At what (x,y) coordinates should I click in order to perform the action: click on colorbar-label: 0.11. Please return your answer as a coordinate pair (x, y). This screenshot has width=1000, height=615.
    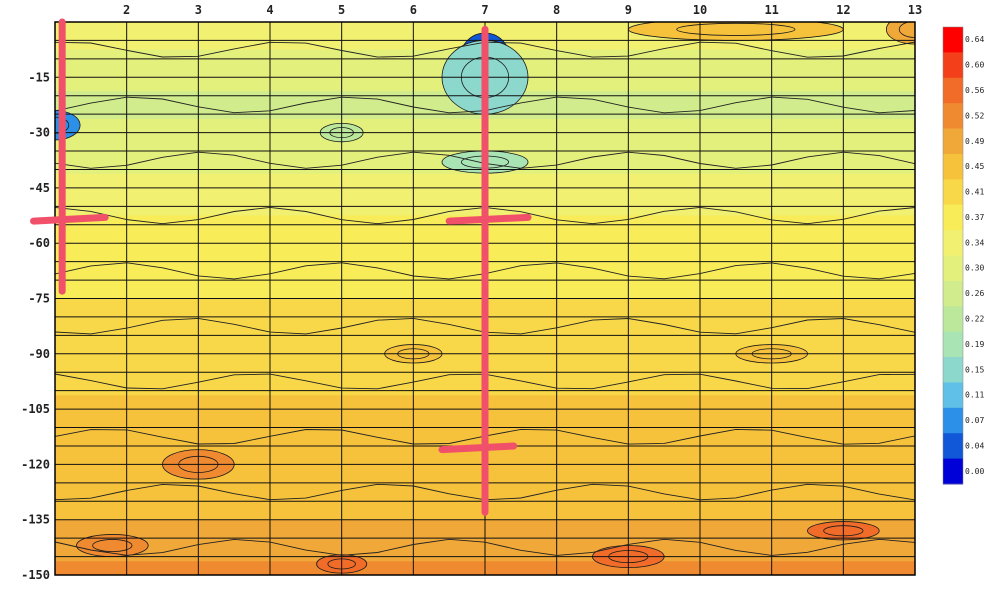
    Looking at the image, I should click on (974, 395).